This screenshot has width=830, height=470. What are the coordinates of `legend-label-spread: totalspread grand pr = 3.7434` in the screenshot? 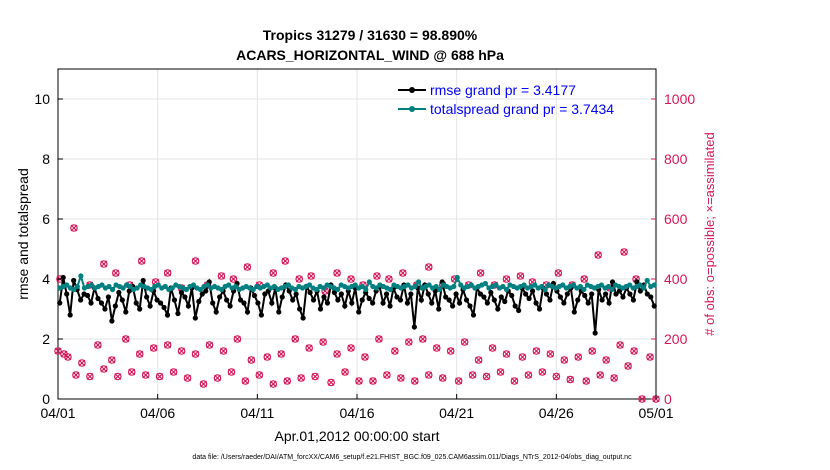 It's located at (522, 109).